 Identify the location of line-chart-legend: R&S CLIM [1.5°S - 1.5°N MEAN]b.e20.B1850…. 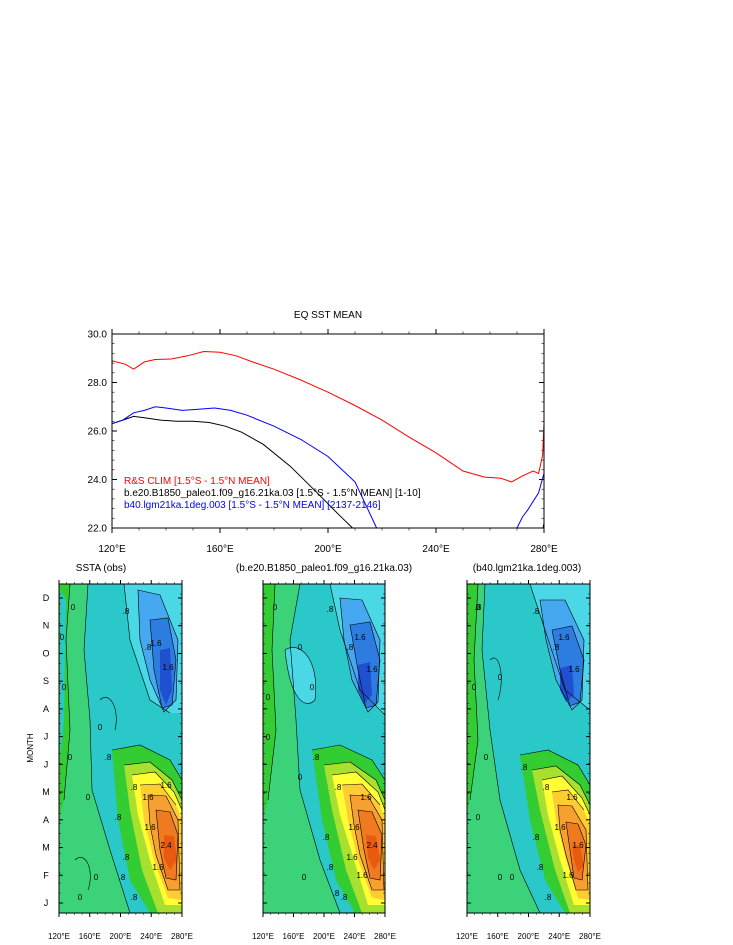
(272, 493).